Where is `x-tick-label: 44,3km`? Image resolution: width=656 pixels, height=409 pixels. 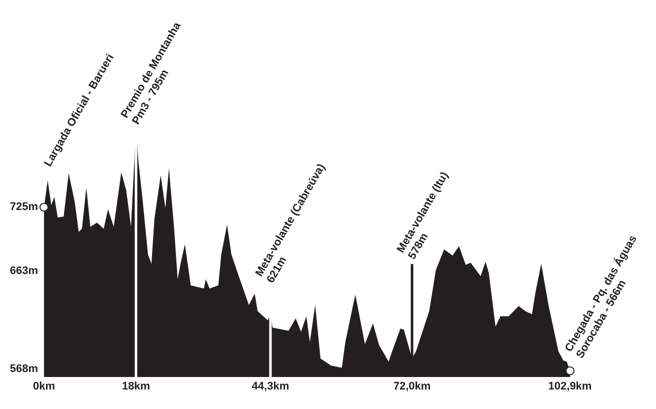
x-tick-label: 44,3km is located at coordinates (271, 386).